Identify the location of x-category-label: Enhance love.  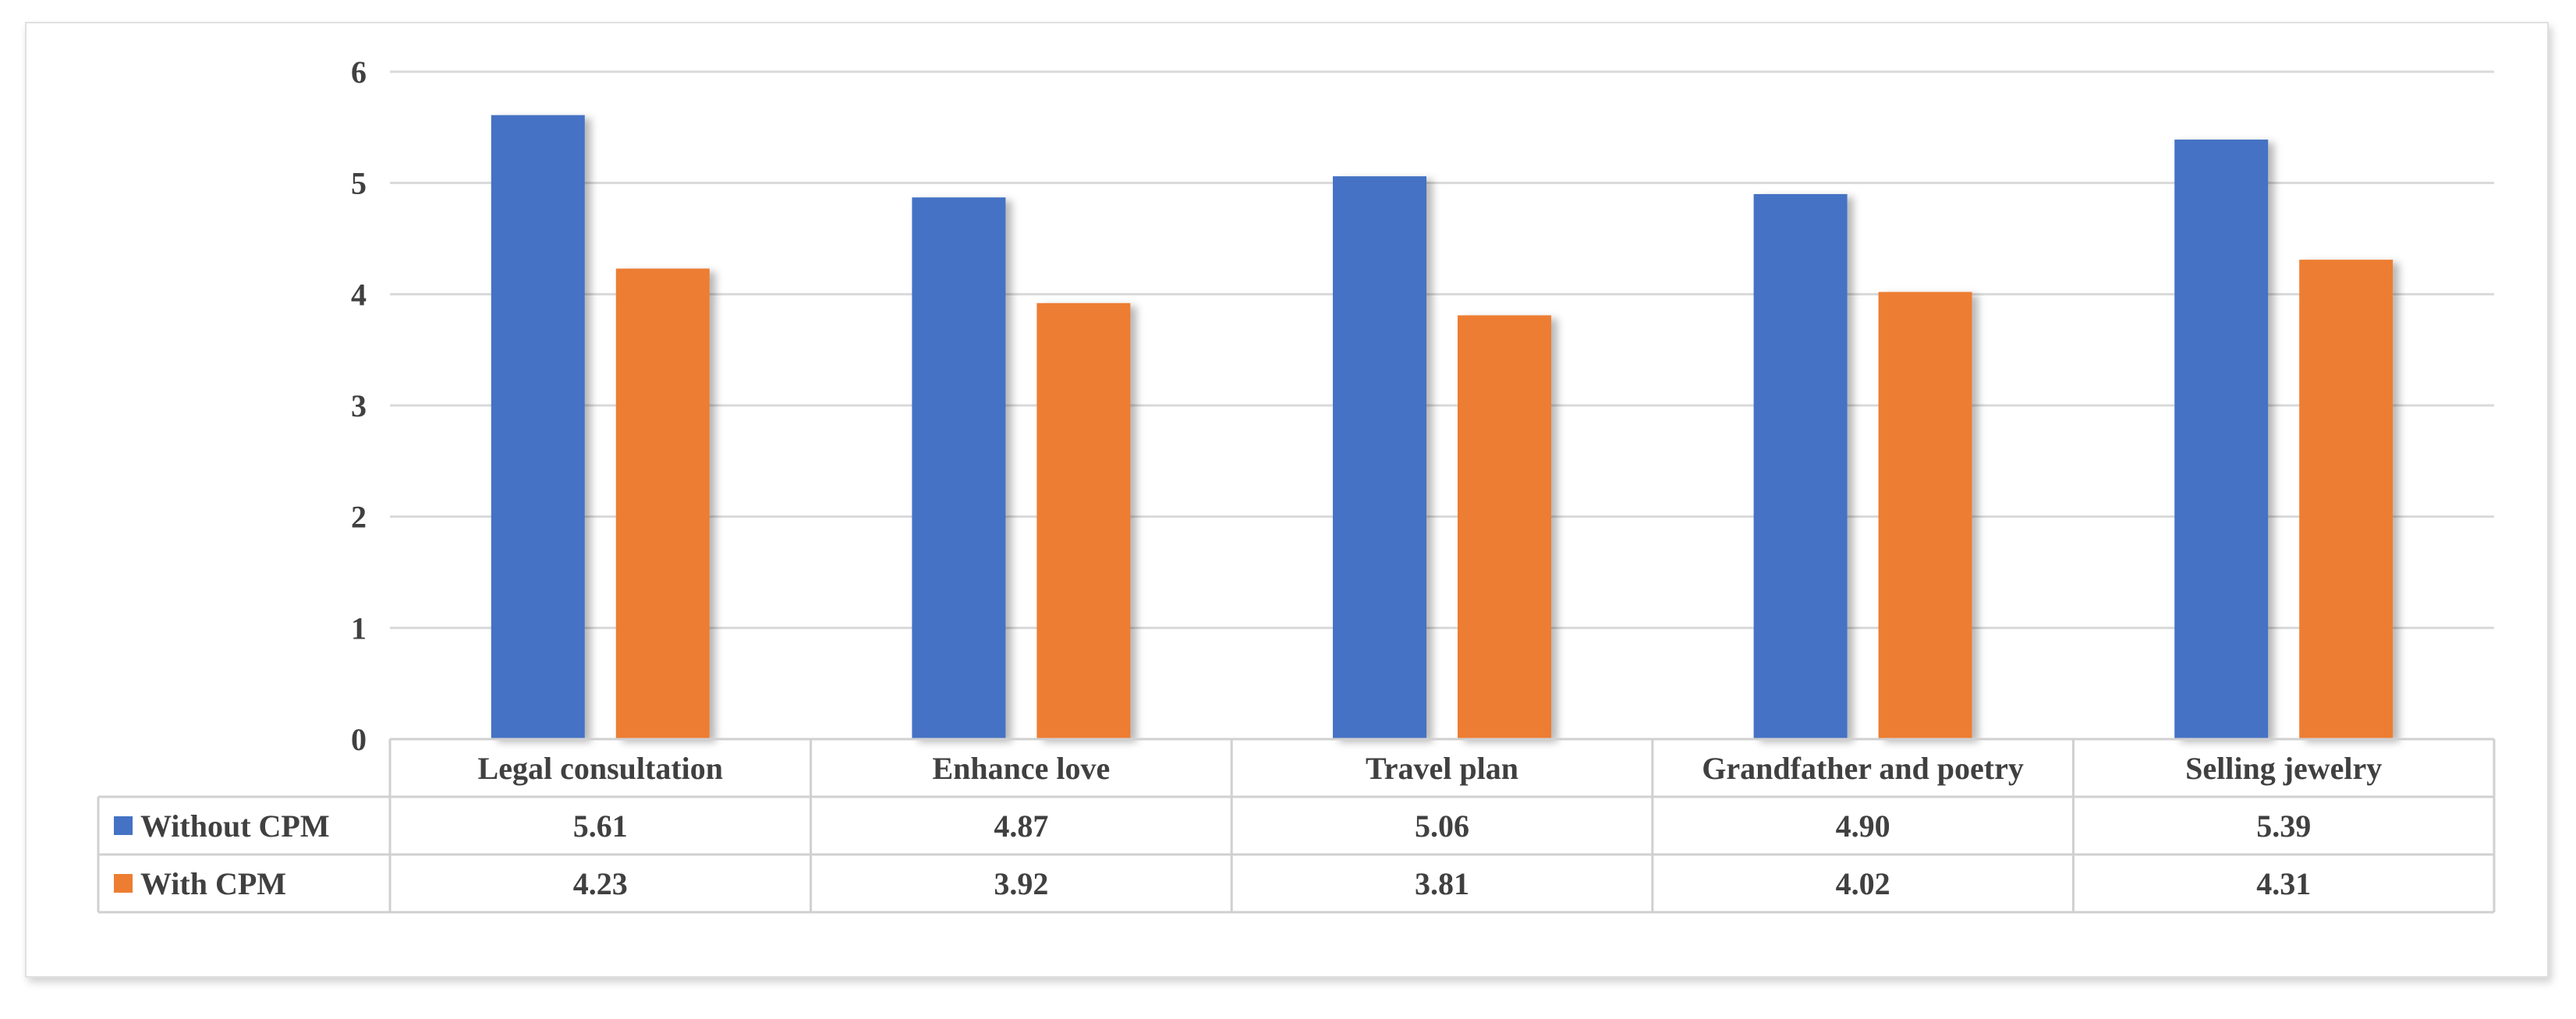
(1022, 768).